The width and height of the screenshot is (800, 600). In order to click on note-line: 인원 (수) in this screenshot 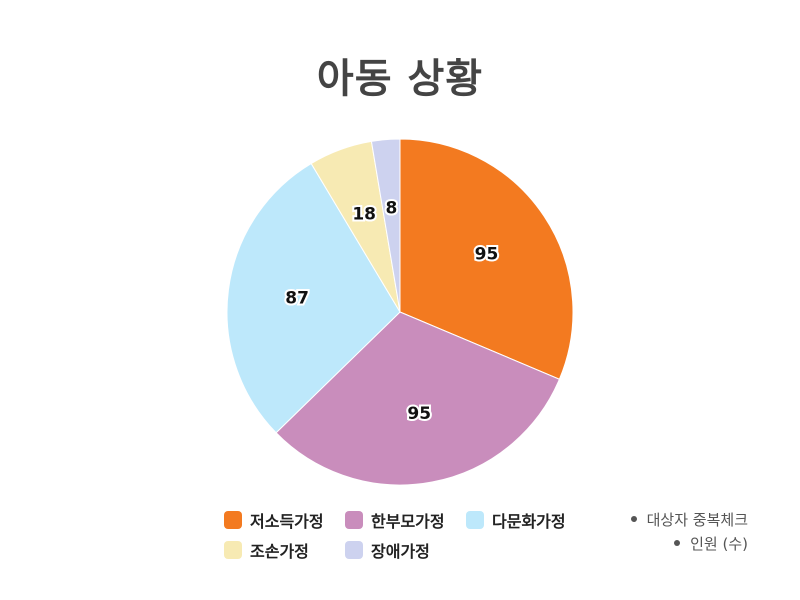, I will do `click(689, 544)`.